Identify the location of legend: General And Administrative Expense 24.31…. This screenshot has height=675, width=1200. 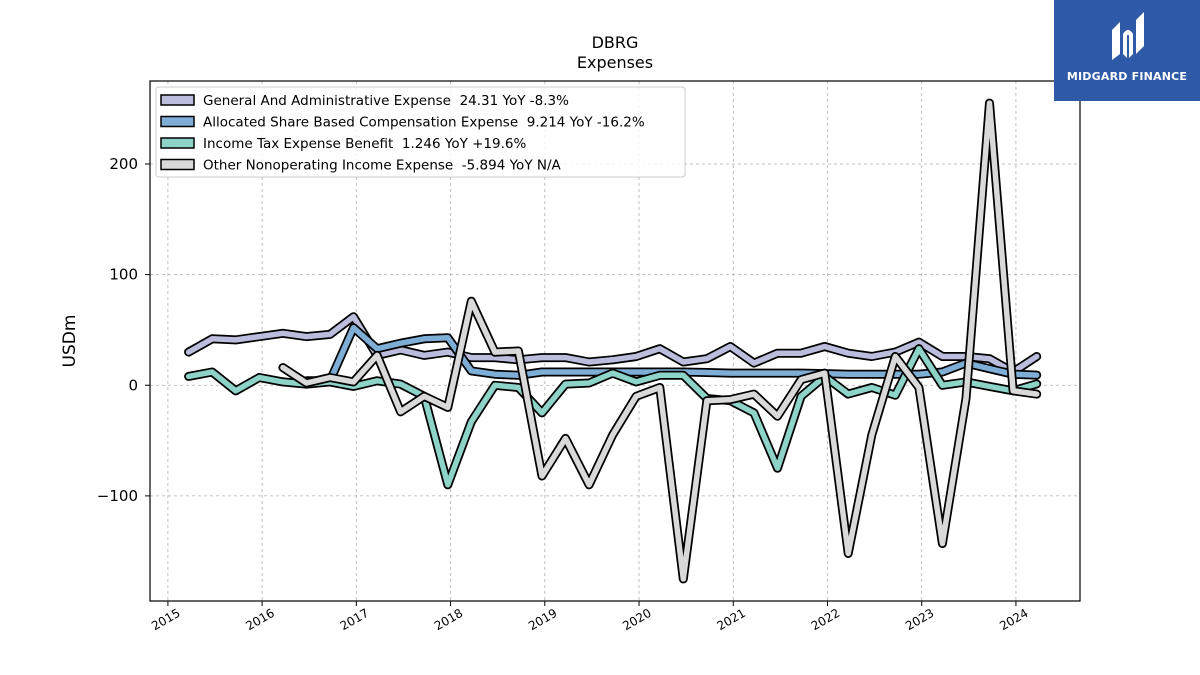
(420, 132).